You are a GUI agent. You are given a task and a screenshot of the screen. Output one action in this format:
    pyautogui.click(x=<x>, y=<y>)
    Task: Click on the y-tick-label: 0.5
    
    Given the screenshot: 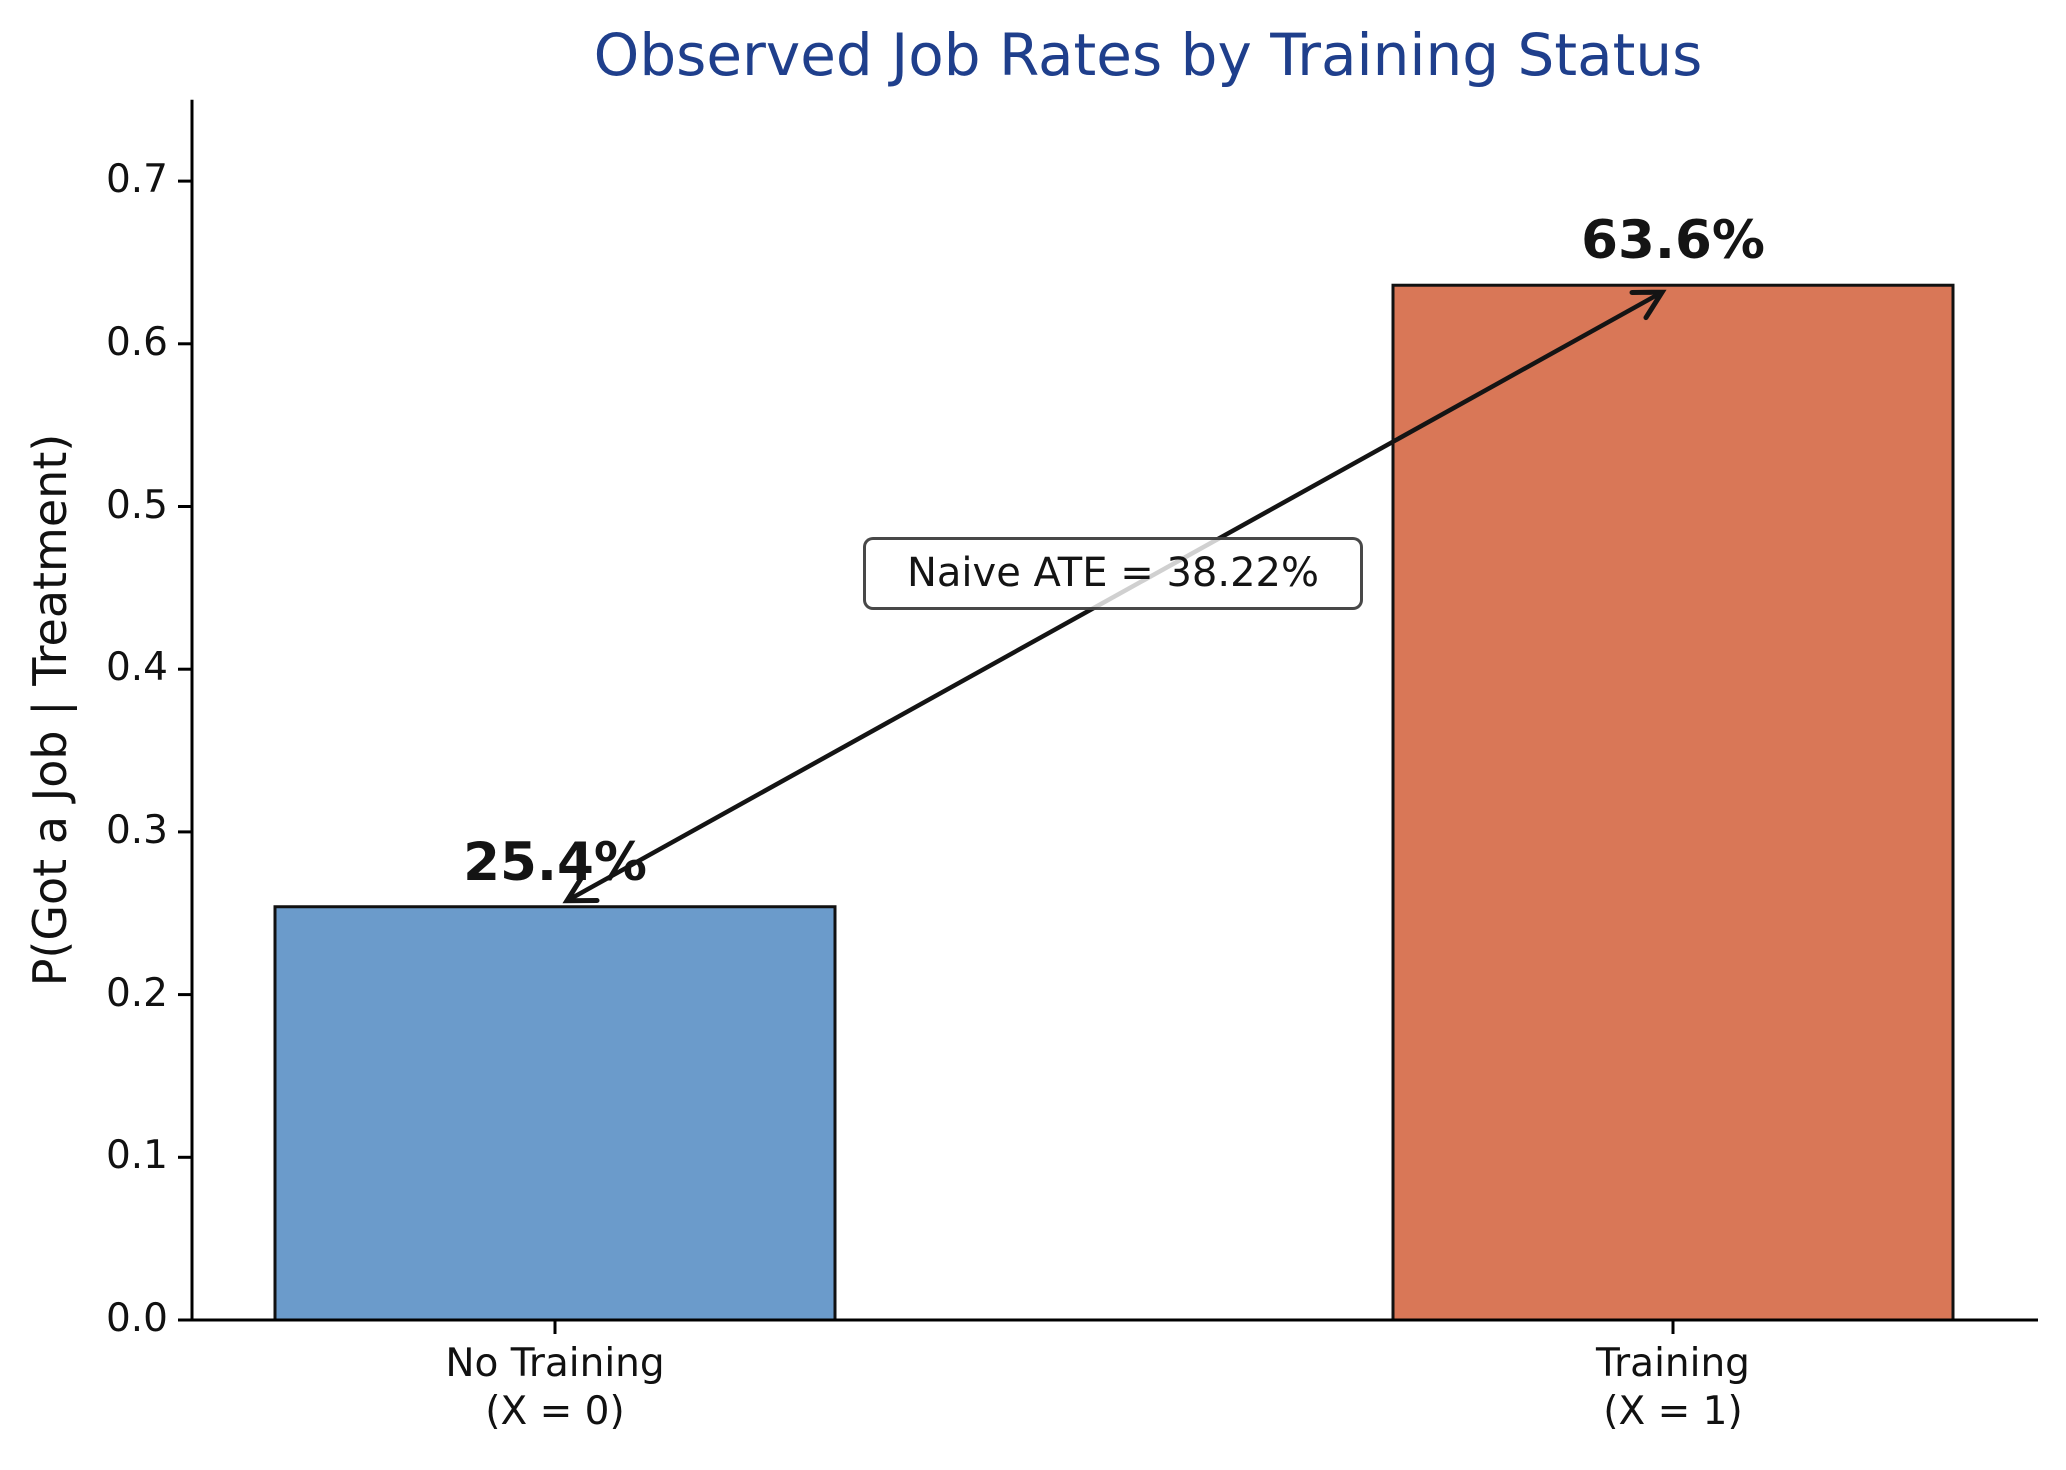 What is the action you would take?
    pyautogui.click(x=136, y=505)
    